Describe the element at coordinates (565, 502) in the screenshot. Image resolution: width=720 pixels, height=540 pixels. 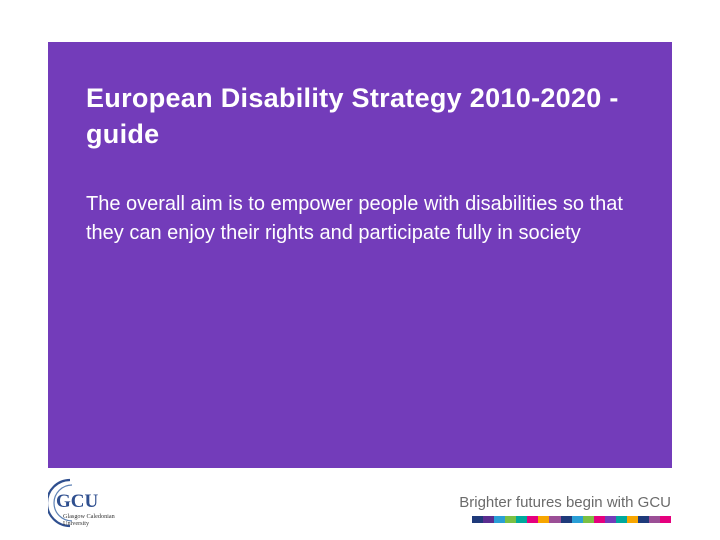
I see `footer-tagline: Brighter futures begin with GCU` at that location.